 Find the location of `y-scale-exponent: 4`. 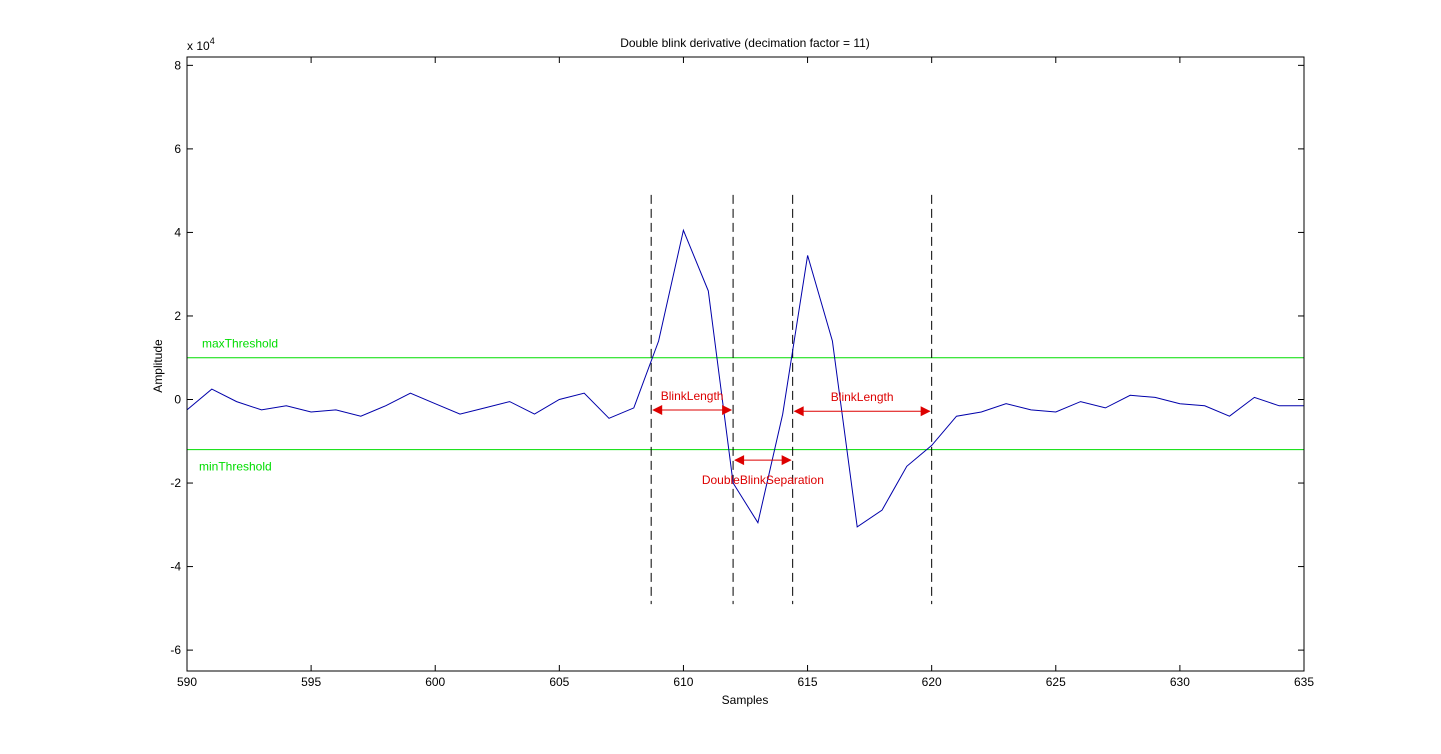

y-scale-exponent: 4 is located at coordinates (212, 41).